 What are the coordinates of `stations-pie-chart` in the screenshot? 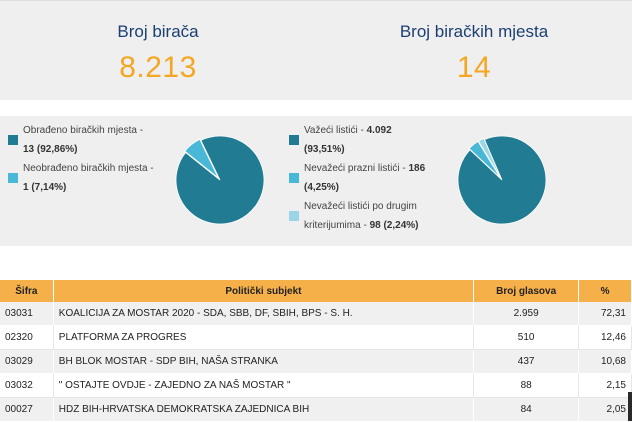 It's located at (220, 180).